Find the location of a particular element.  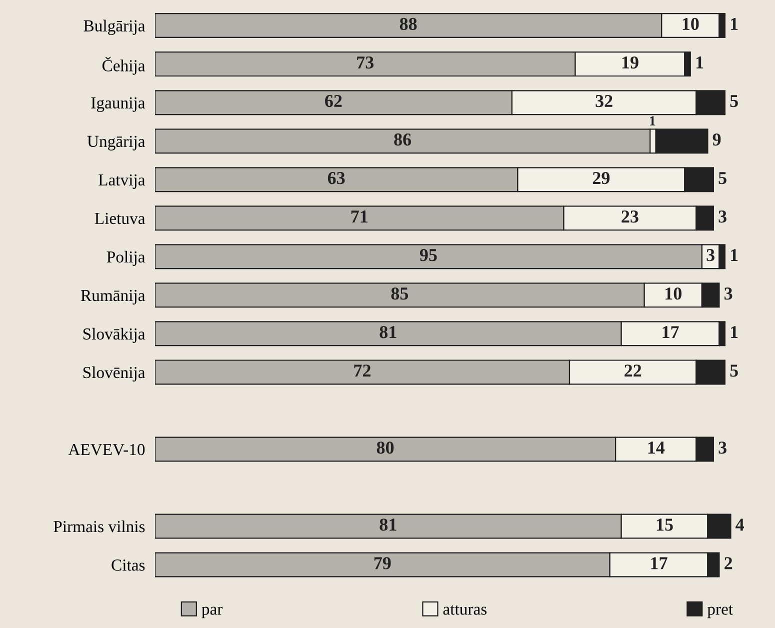

data-label: 86 is located at coordinates (403, 139).